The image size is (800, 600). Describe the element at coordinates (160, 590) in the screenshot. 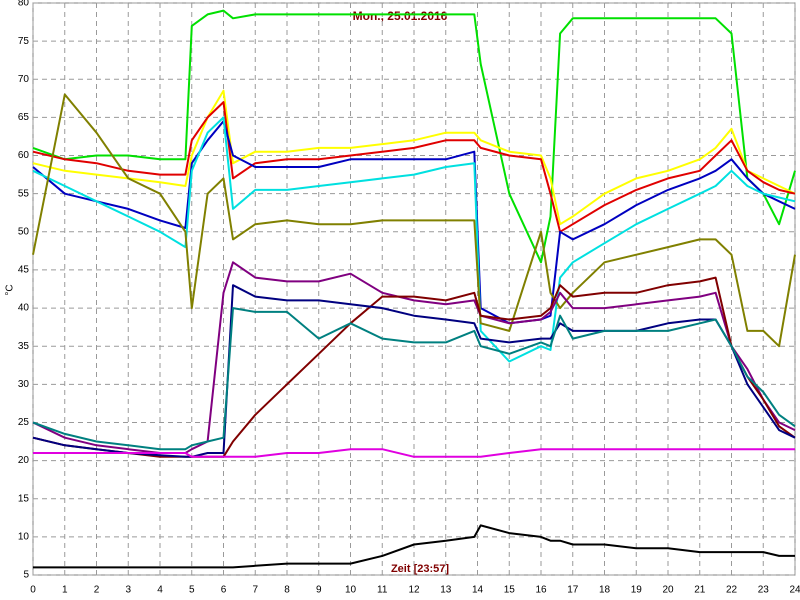

I see `x-tick-label: 4` at that location.